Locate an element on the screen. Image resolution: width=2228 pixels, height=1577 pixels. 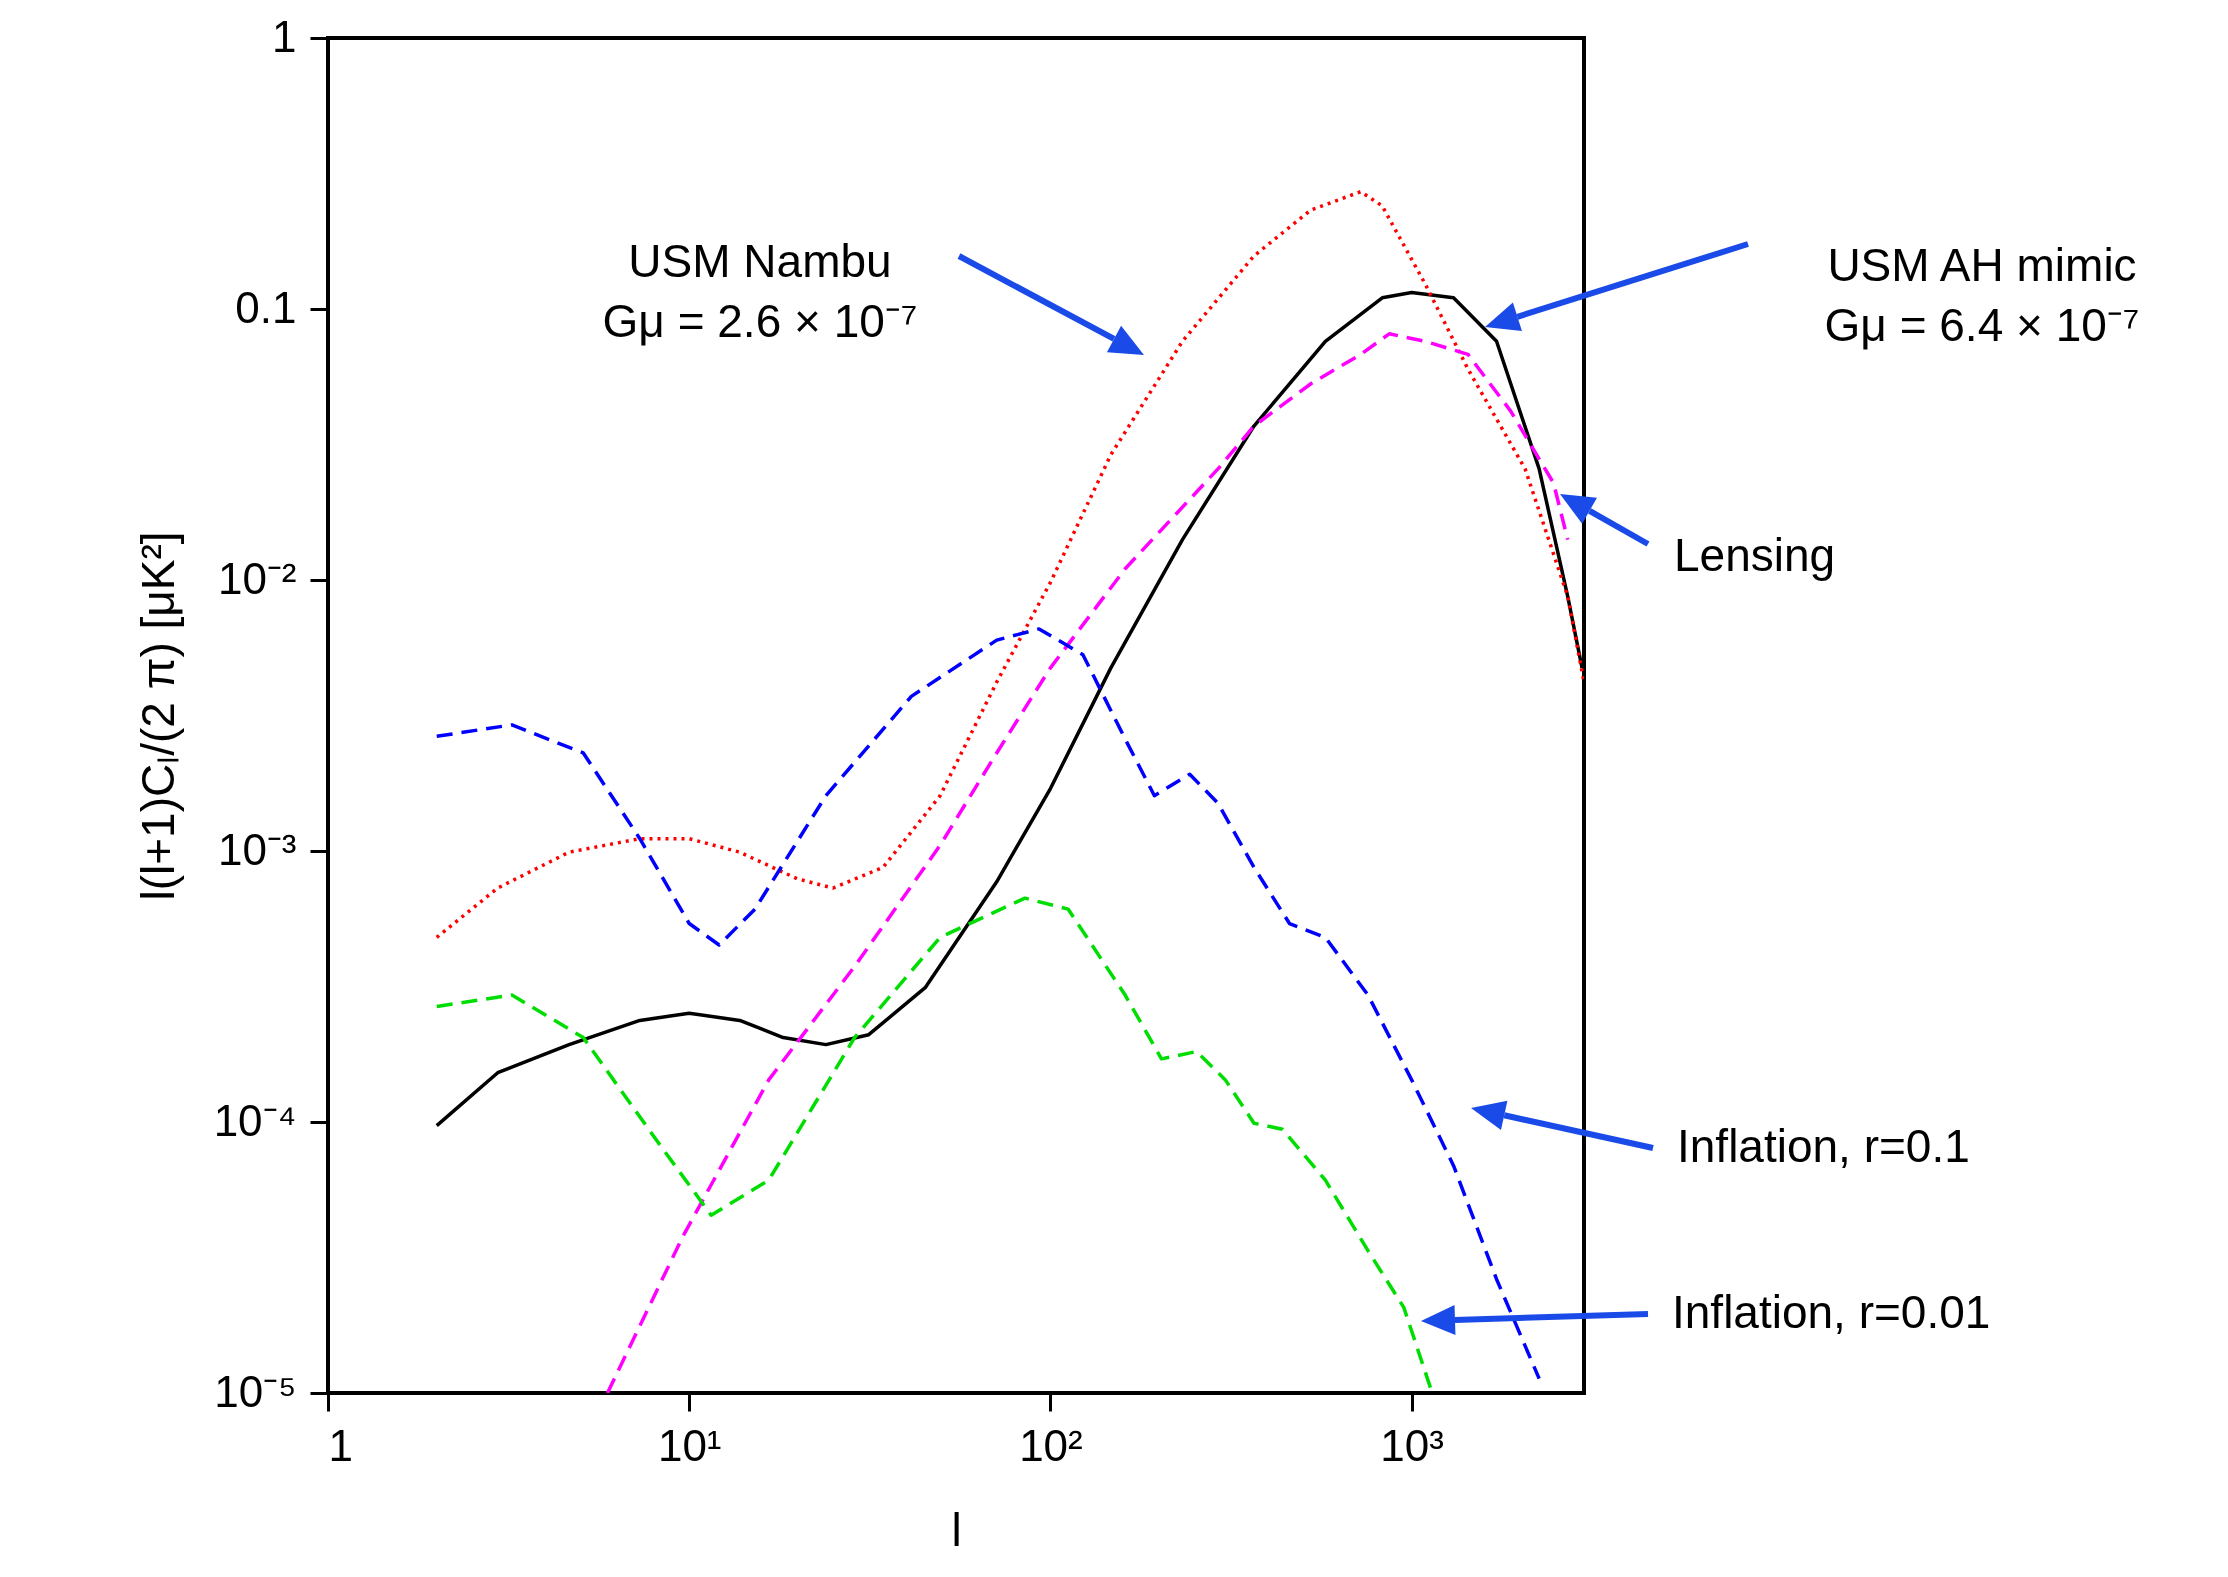
x-tick-label: 10² is located at coordinates (1051, 1445).